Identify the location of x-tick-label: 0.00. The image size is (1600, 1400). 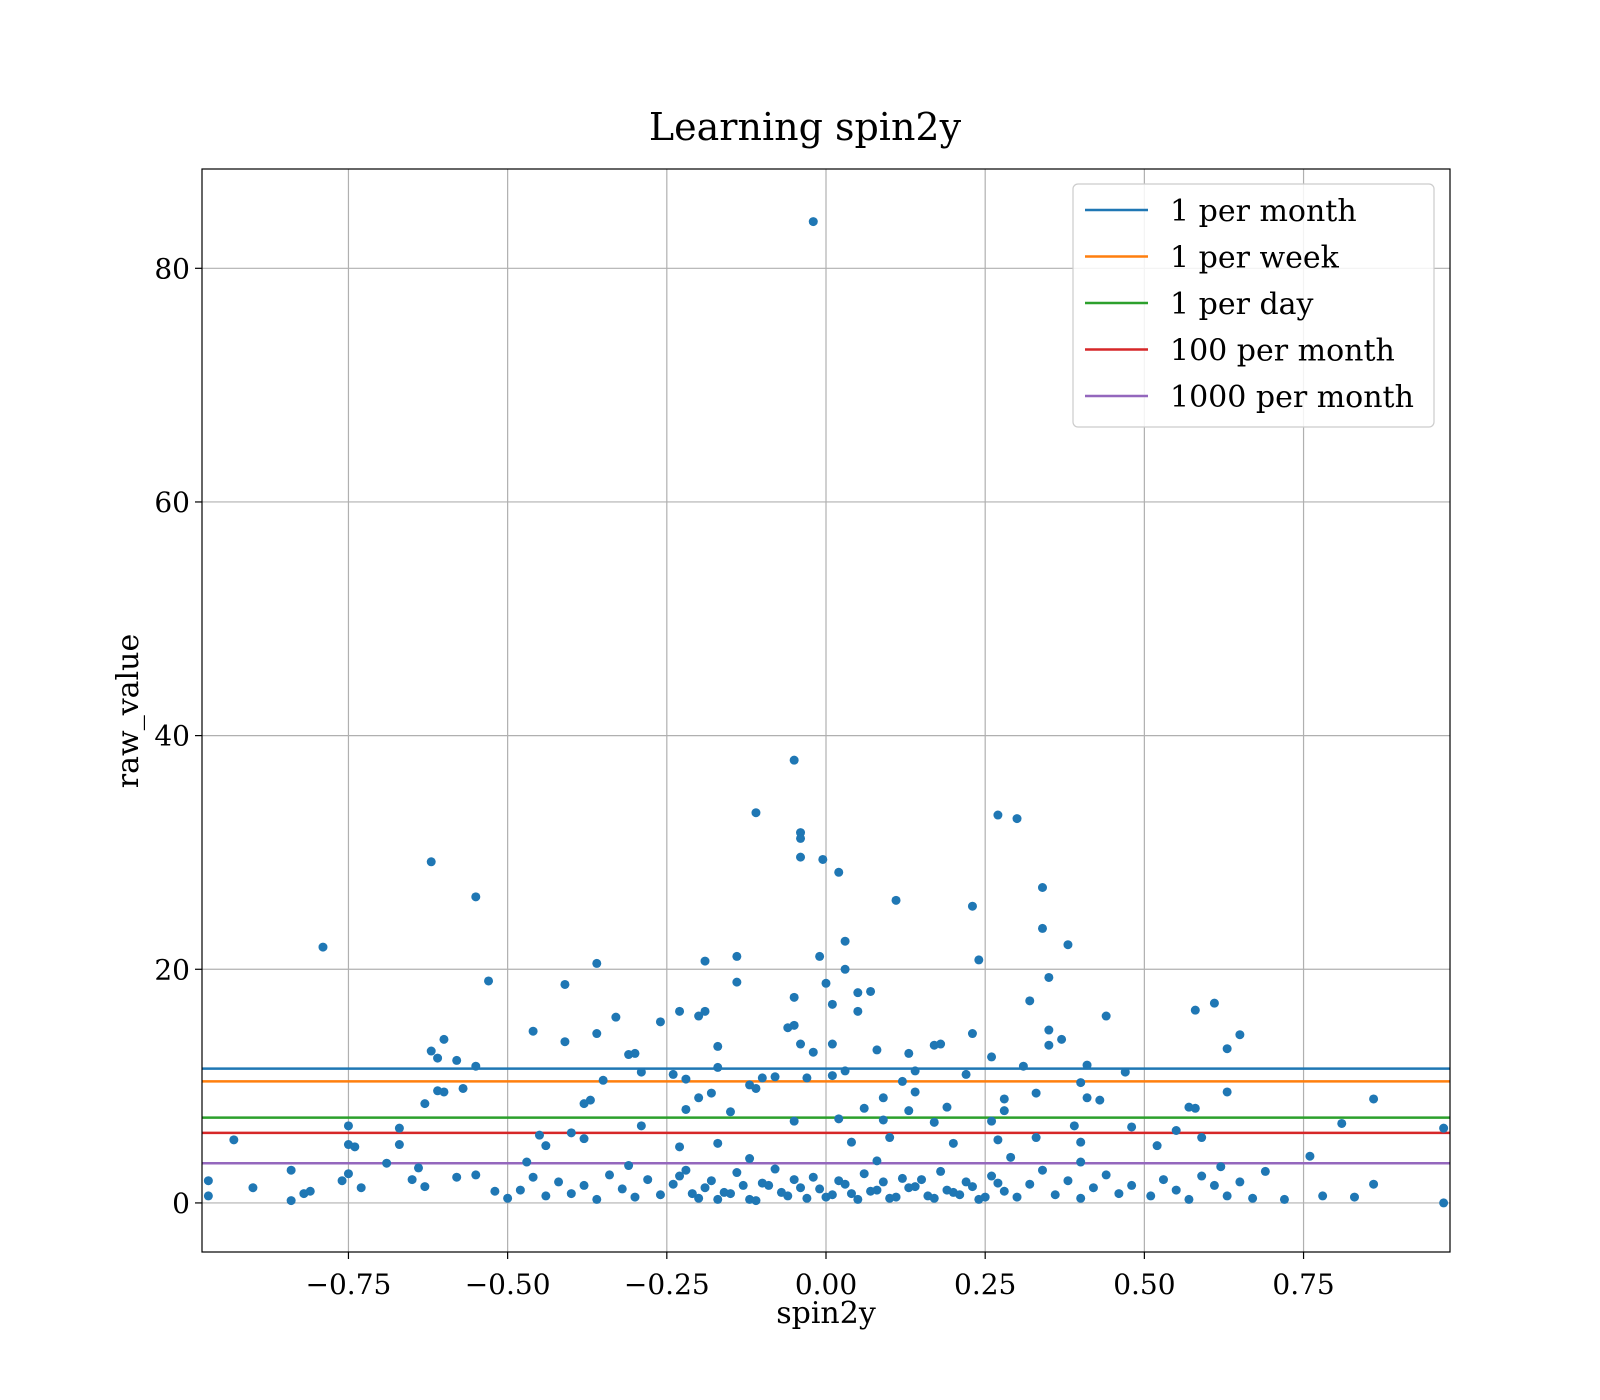
(826, 1284).